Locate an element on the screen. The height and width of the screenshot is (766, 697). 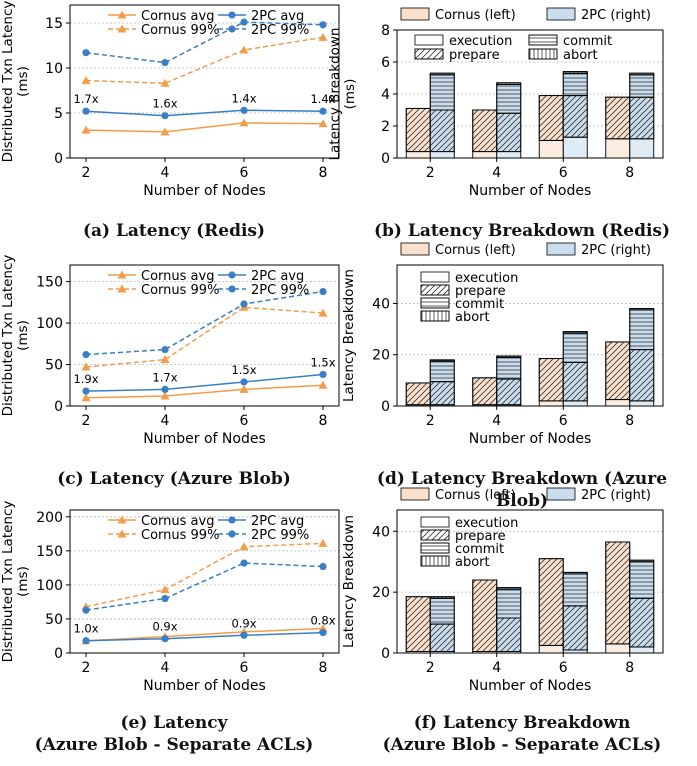
f-legend-commit: commit is located at coordinates (479, 549).